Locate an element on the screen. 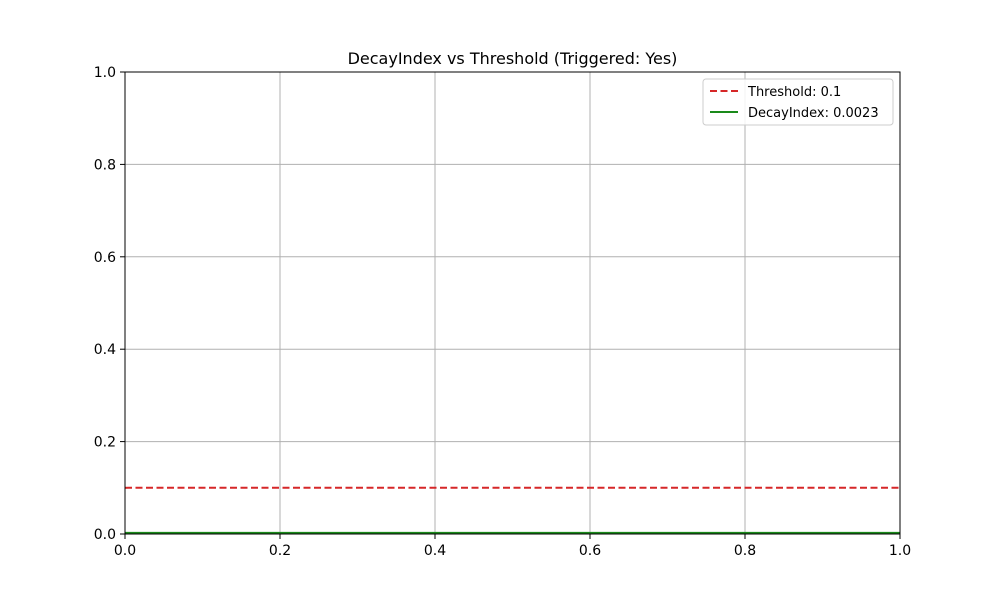 The height and width of the screenshot is (604, 1000). legend-frame is located at coordinates (798, 102).